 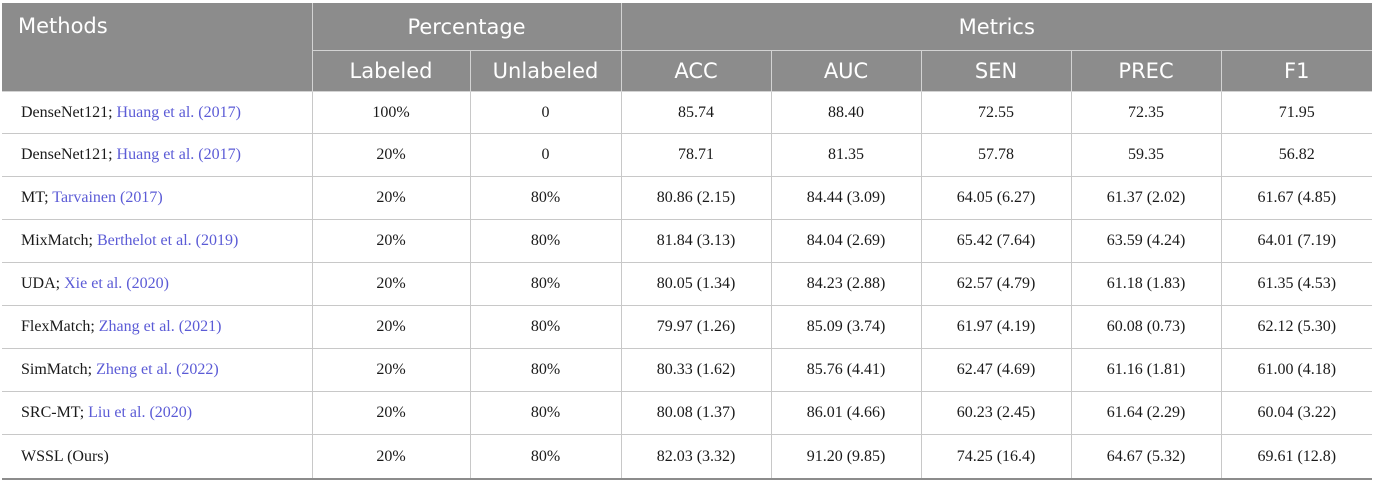 What do you see at coordinates (391, 71) in the screenshot?
I see `labeled-header: Labeled` at bounding box center [391, 71].